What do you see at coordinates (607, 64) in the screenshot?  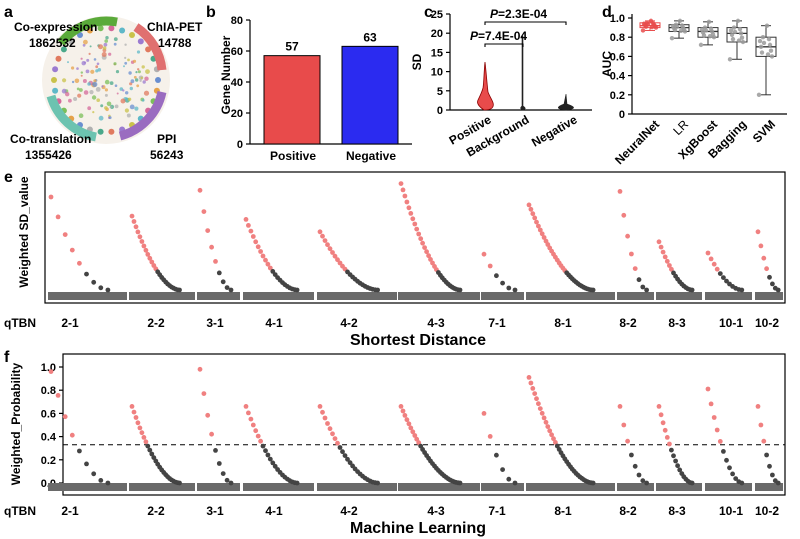 I see `d-ylabel: AUC` at bounding box center [607, 64].